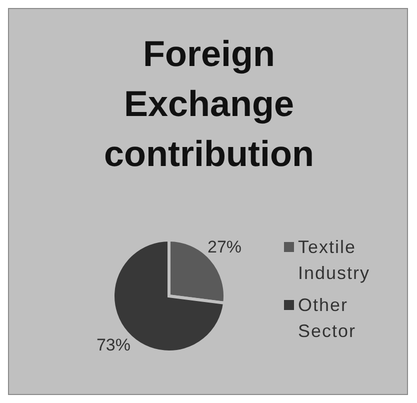 This screenshot has width=417, height=403. What do you see at coordinates (335, 260) in the screenshot?
I see `legend-label: Textile Industry` at bounding box center [335, 260].